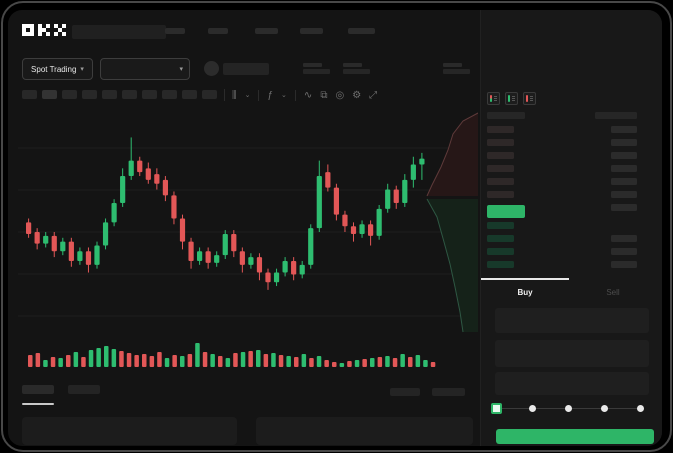 This screenshot has width=673, height=453. I want to click on combined-book-icon, so click(493, 98).